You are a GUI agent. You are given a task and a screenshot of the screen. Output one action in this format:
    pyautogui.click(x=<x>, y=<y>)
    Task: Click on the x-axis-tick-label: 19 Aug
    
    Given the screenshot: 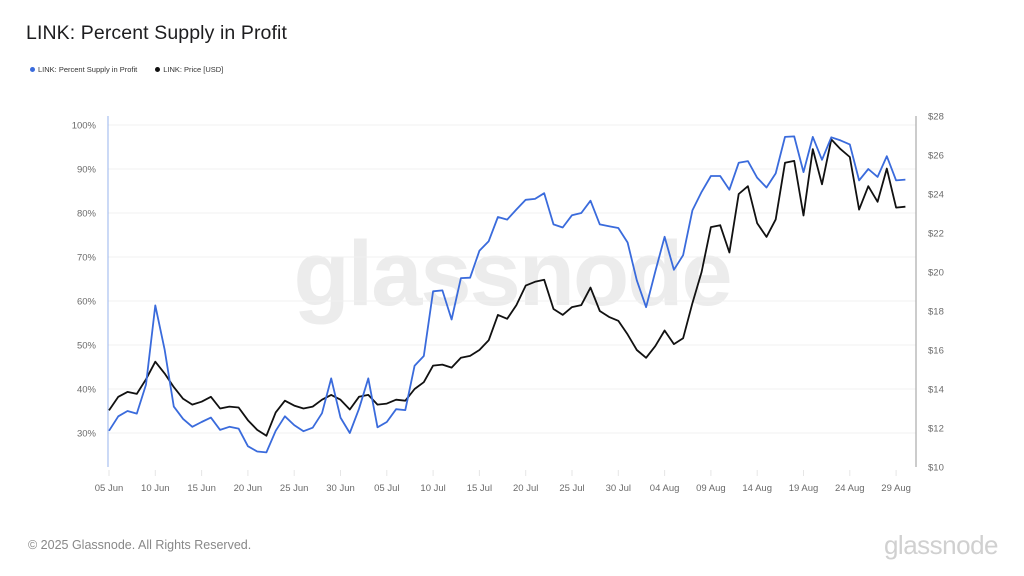 What is the action you would take?
    pyautogui.click(x=804, y=488)
    